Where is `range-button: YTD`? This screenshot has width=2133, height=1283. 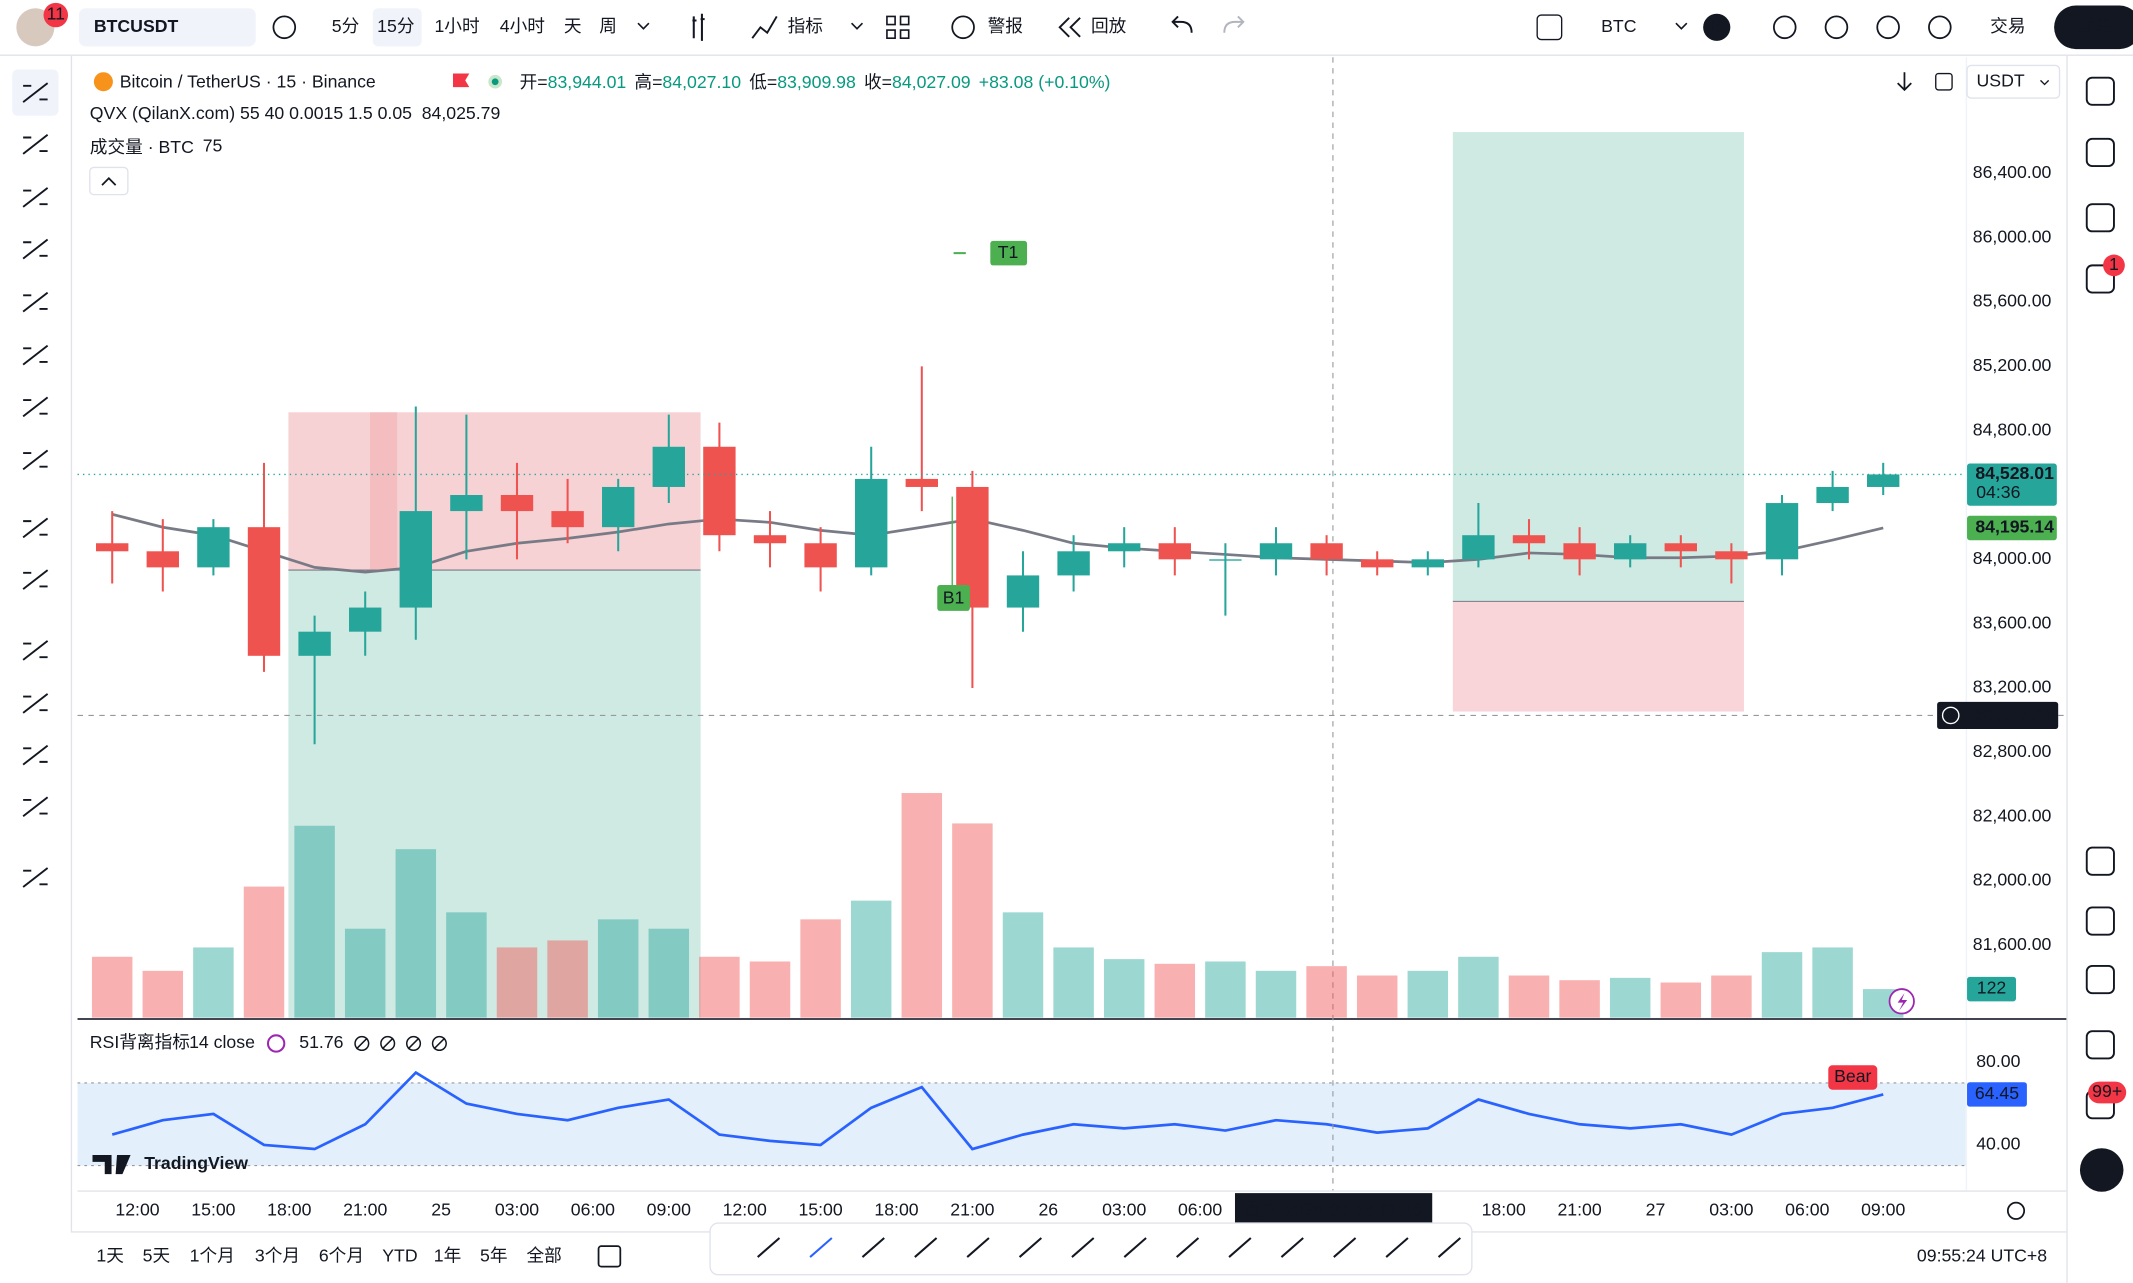 range-button: YTD is located at coordinates (399, 1256).